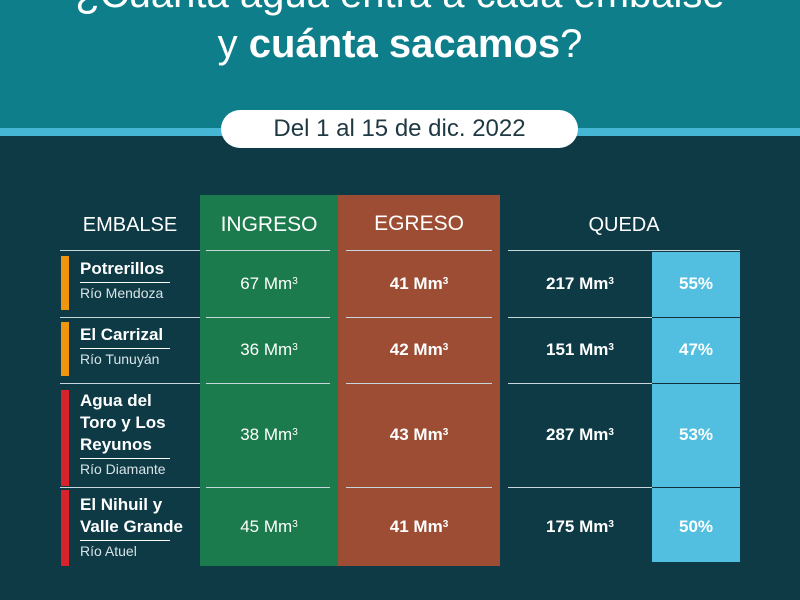 The width and height of the screenshot is (800, 600). I want to click on queda-value-number: 217, so click(560, 283).